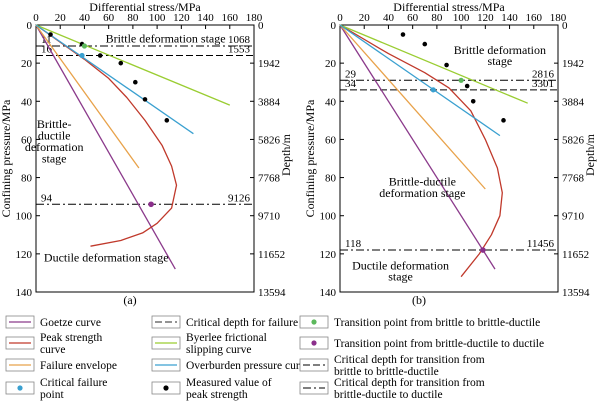 The height and width of the screenshot is (415, 600). I want to click on critical-pressure-label: 118, so click(353, 244).